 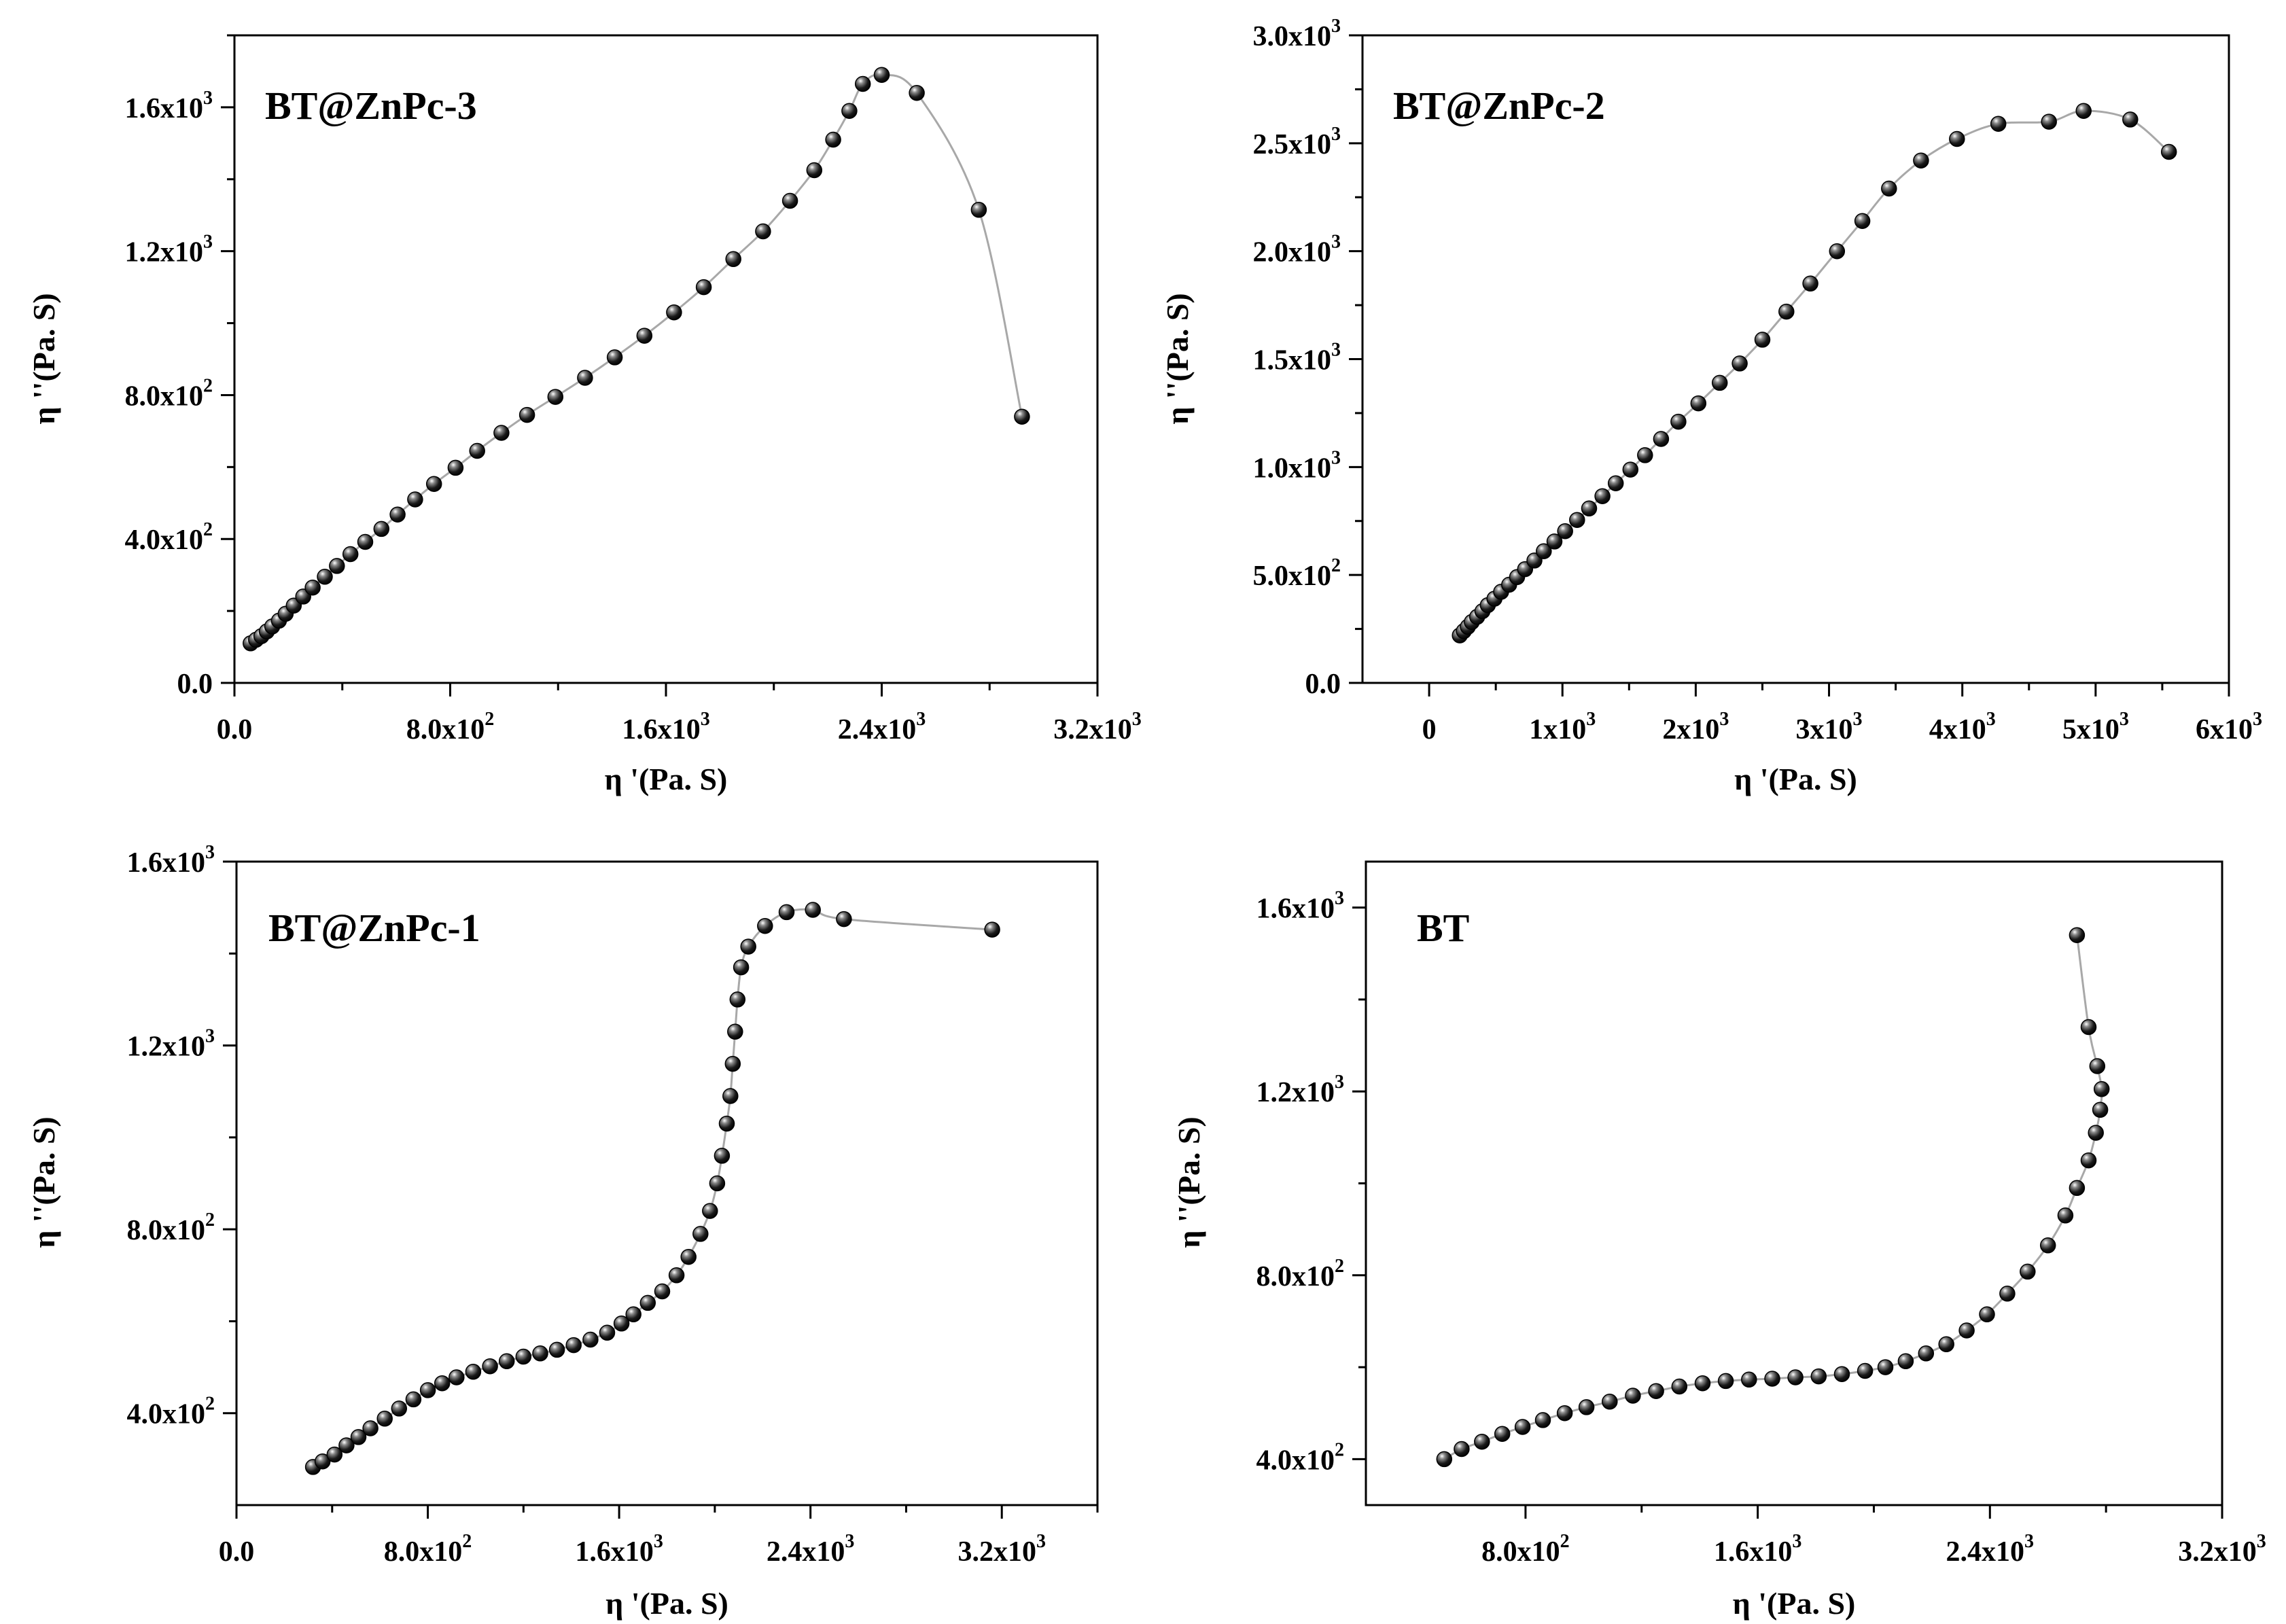 I want to click on y-tick-label: 3.0x10³, so click(x=1297, y=34).